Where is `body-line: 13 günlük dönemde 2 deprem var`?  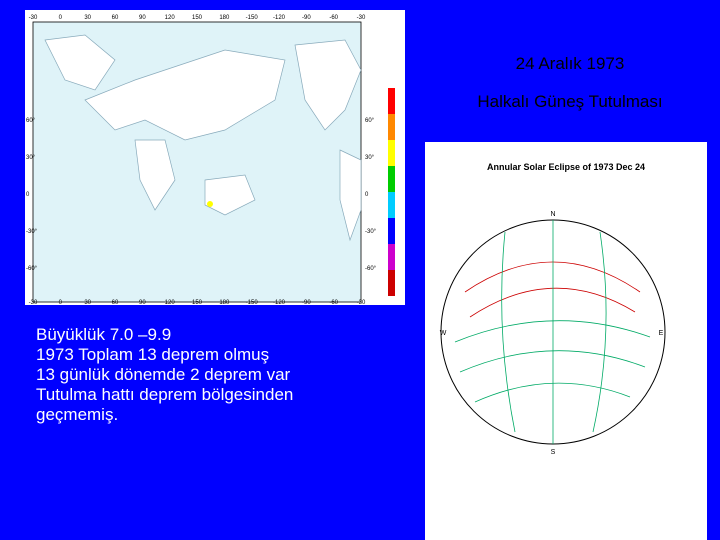 body-line: 13 günlük dönemde 2 deprem var is located at coordinates (163, 374).